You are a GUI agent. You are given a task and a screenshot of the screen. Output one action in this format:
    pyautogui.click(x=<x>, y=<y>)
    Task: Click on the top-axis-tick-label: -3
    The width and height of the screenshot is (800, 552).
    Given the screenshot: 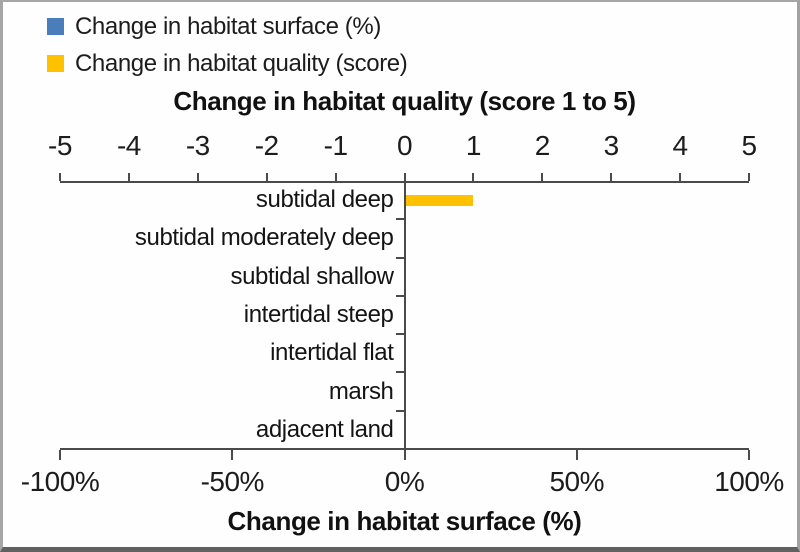 What is the action you would take?
    pyautogui.click(x=197, y=145)
    